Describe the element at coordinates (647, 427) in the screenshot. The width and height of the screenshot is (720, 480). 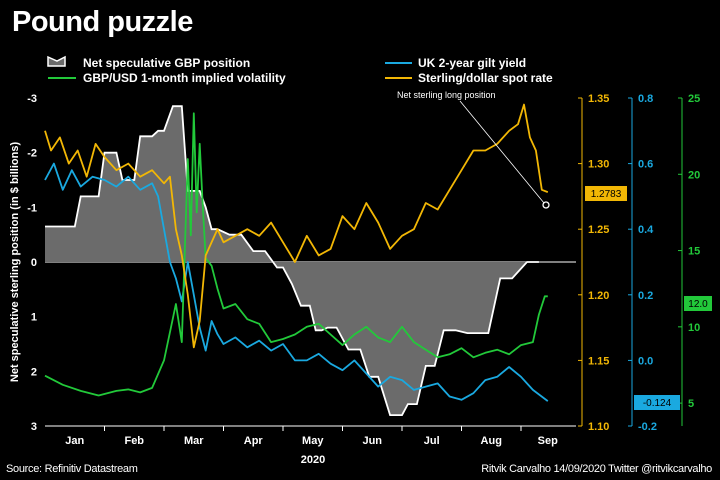
I see `axis-tick-label: -0.2` at that location.